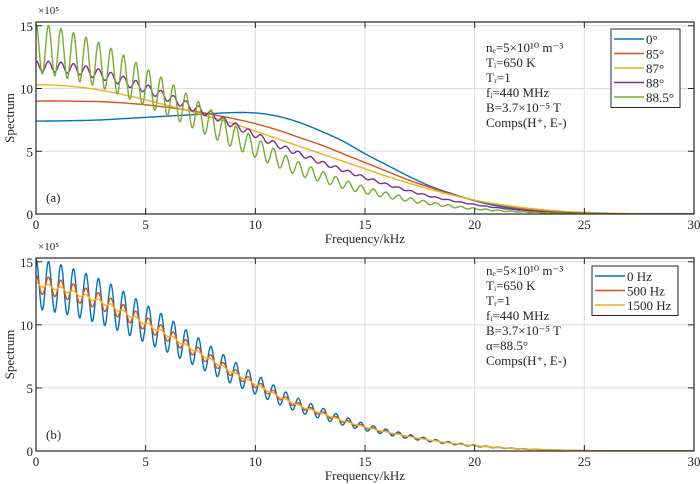  What do you see at coordinates (652, 39) in the screenshot?
I see `legend-label: 0°` at bounding box center [652, 39].